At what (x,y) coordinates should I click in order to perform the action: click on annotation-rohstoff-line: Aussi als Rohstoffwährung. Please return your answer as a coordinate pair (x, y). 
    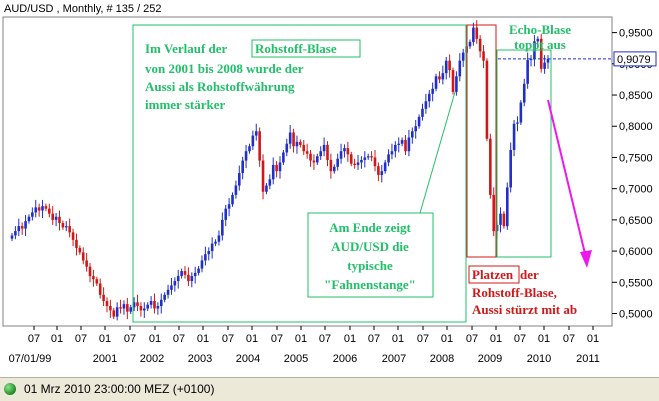
    Looking at the image, I should click on (220, 86).